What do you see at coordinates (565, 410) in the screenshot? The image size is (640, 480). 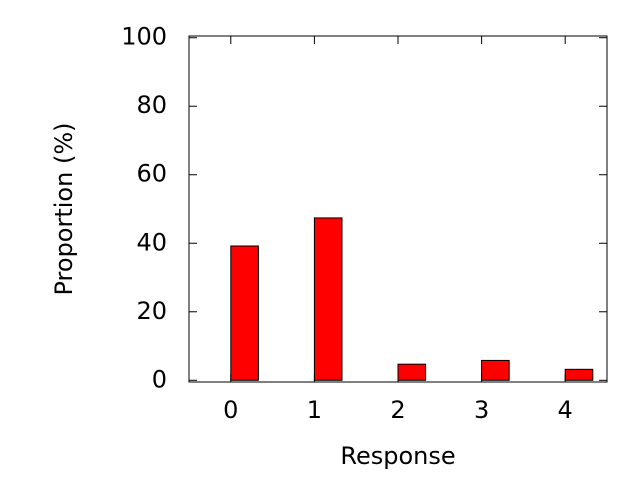 I see `x-tick-label: 4` at bounding box center [565, 410].